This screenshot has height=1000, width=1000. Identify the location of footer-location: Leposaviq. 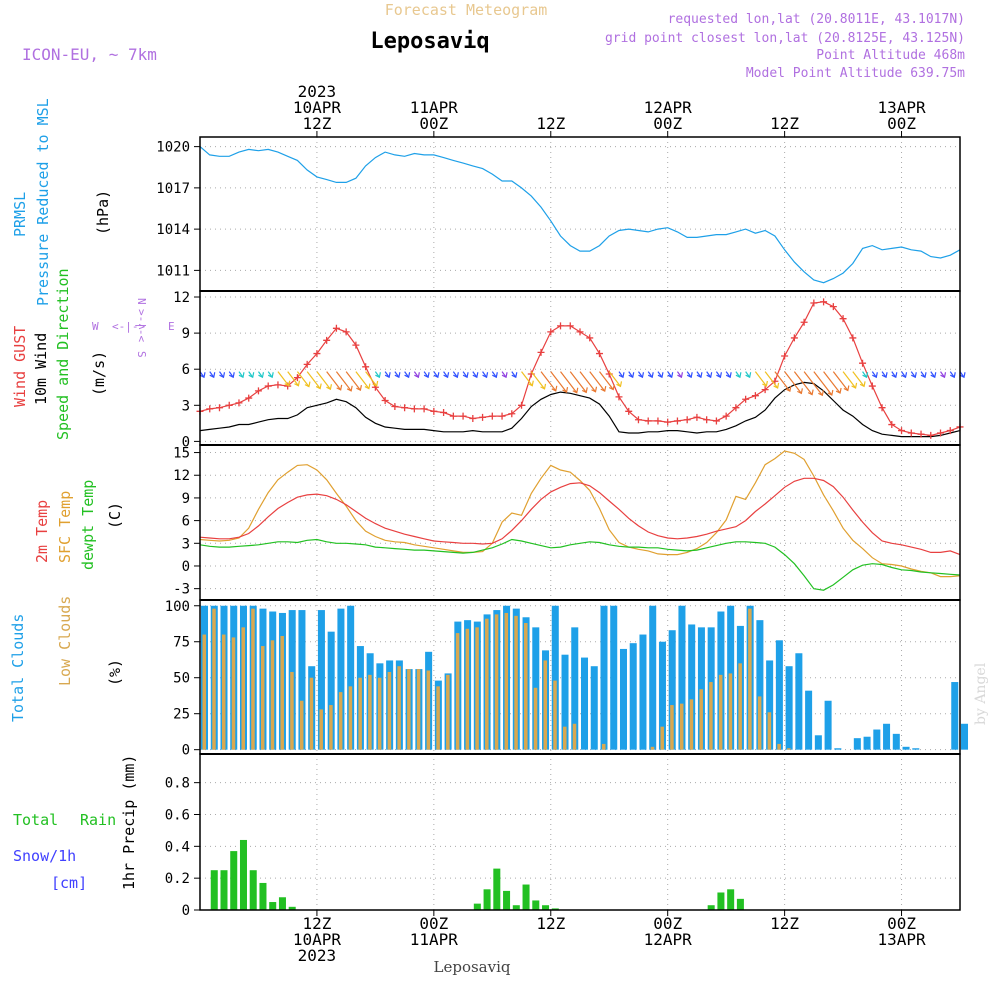
(472, 967).